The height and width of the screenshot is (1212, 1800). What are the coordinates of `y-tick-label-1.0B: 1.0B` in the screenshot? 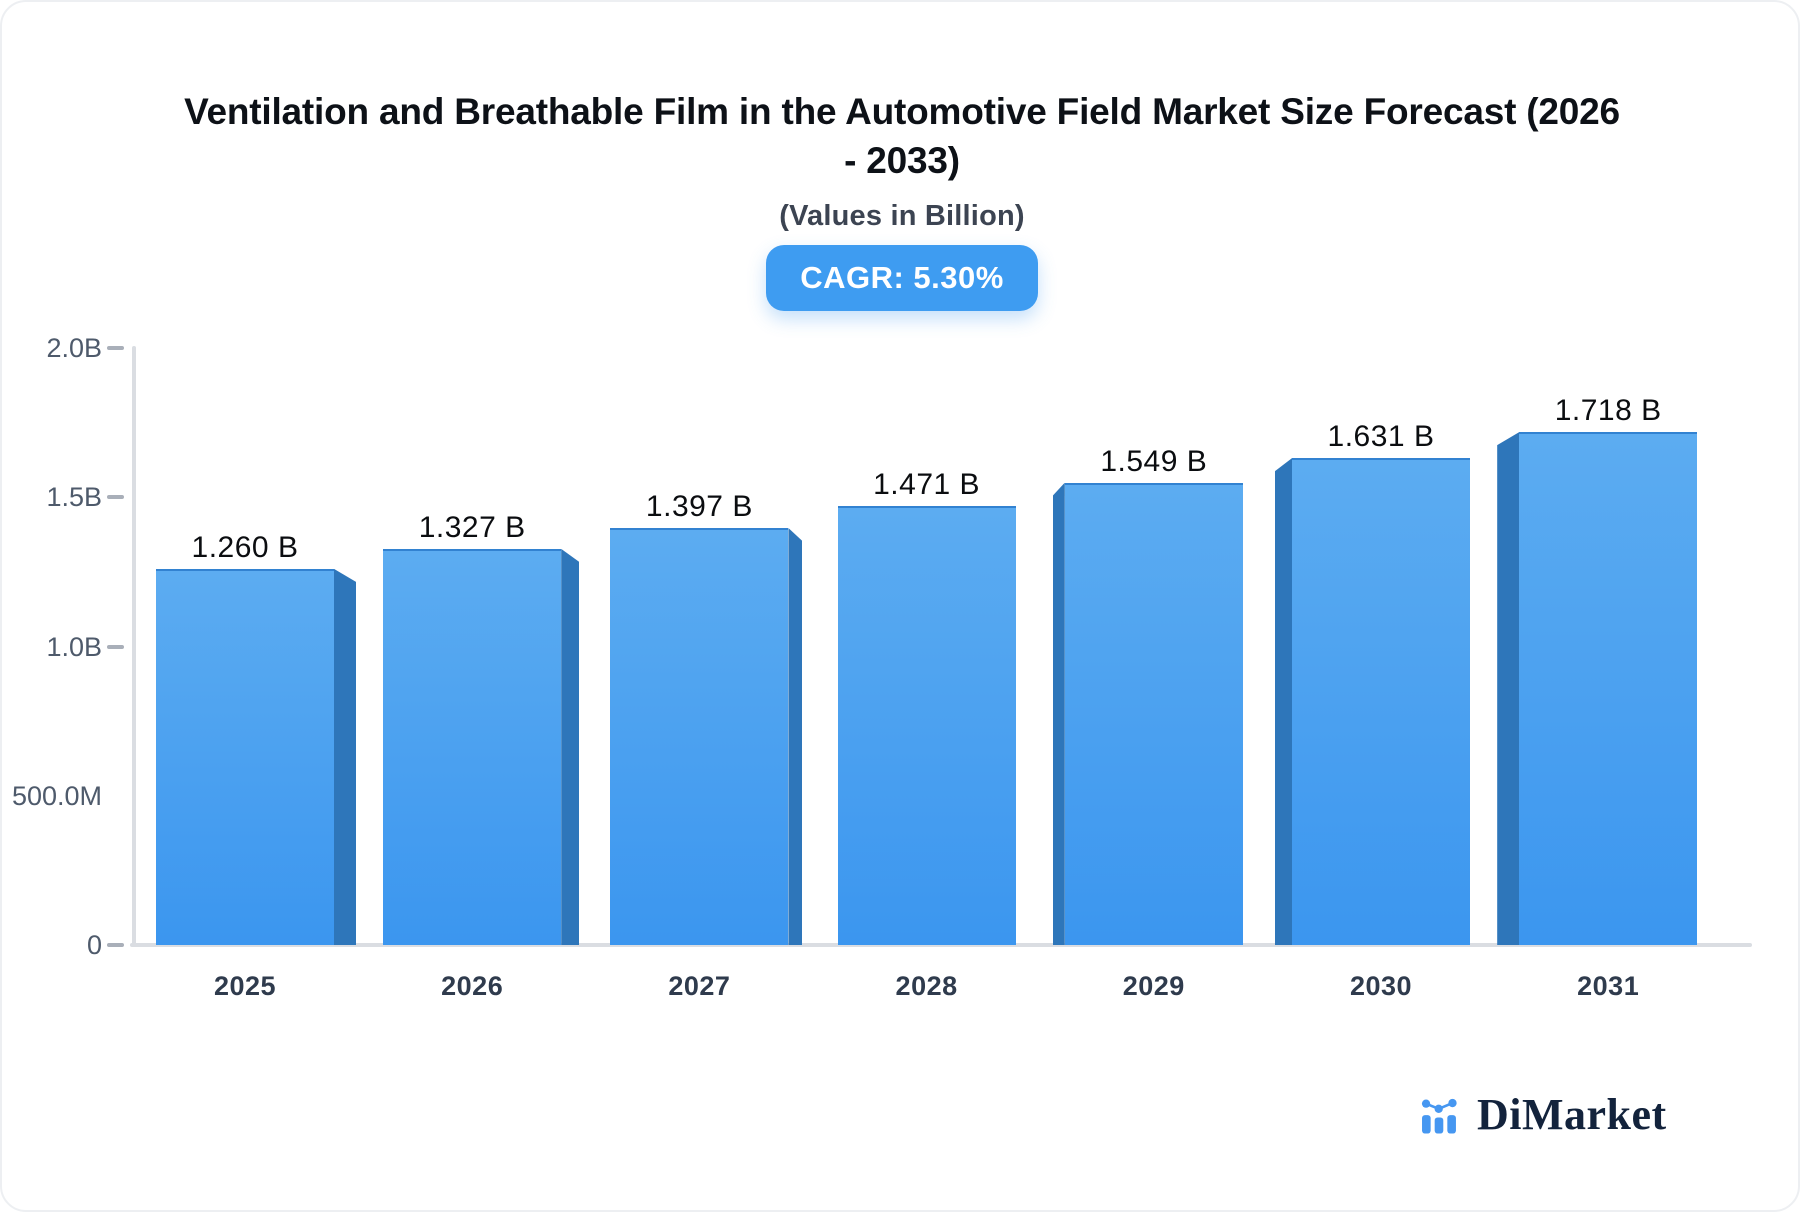 It's located at (74, 646).